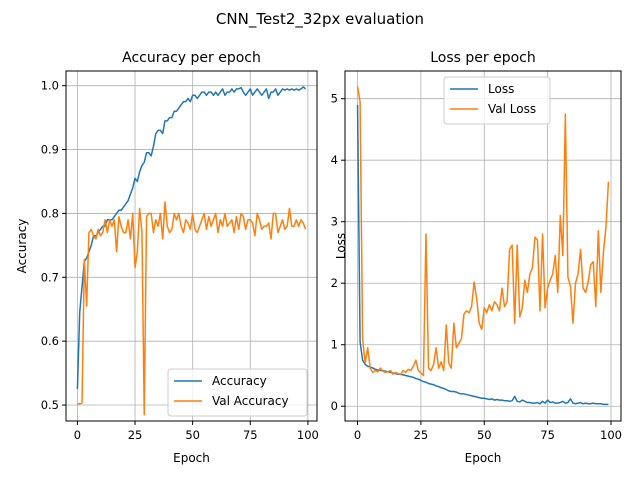 This screenshot has height=480, width=640. Describe the element at coordinates (512, 109) in the screenshot. I see `loss-legend-label: Val Loss` at that location.